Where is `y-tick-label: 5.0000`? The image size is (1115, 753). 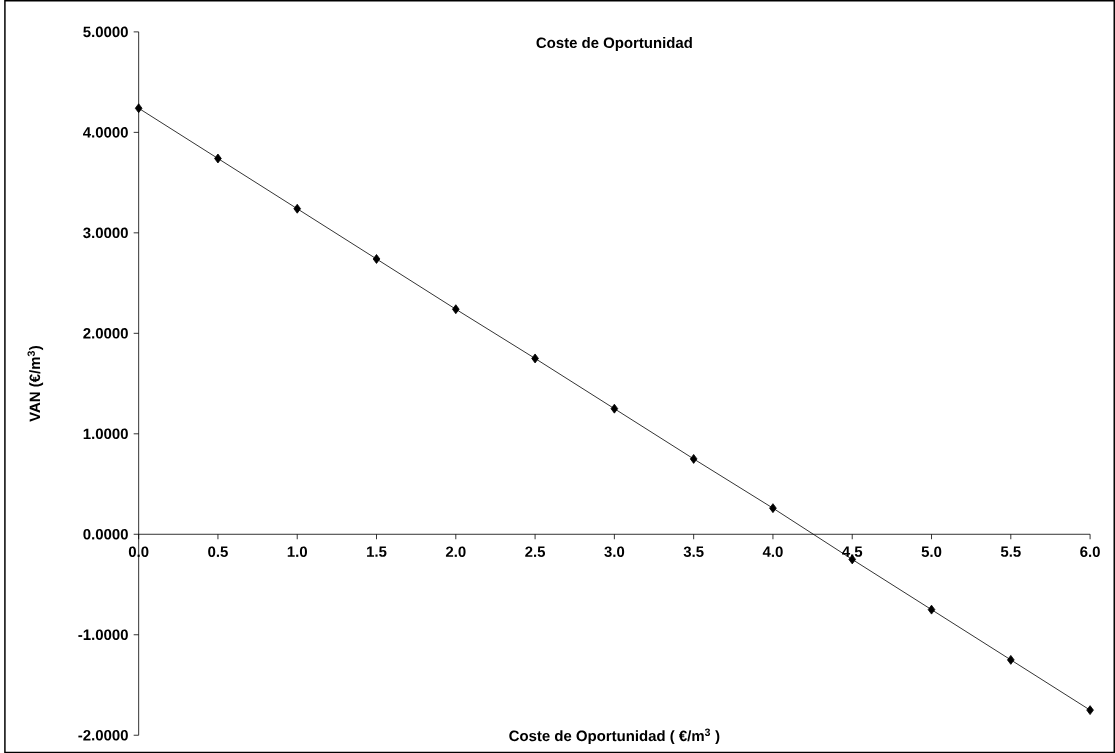
y-tick-label: 5.0000 is located at coordinates (105, 32).